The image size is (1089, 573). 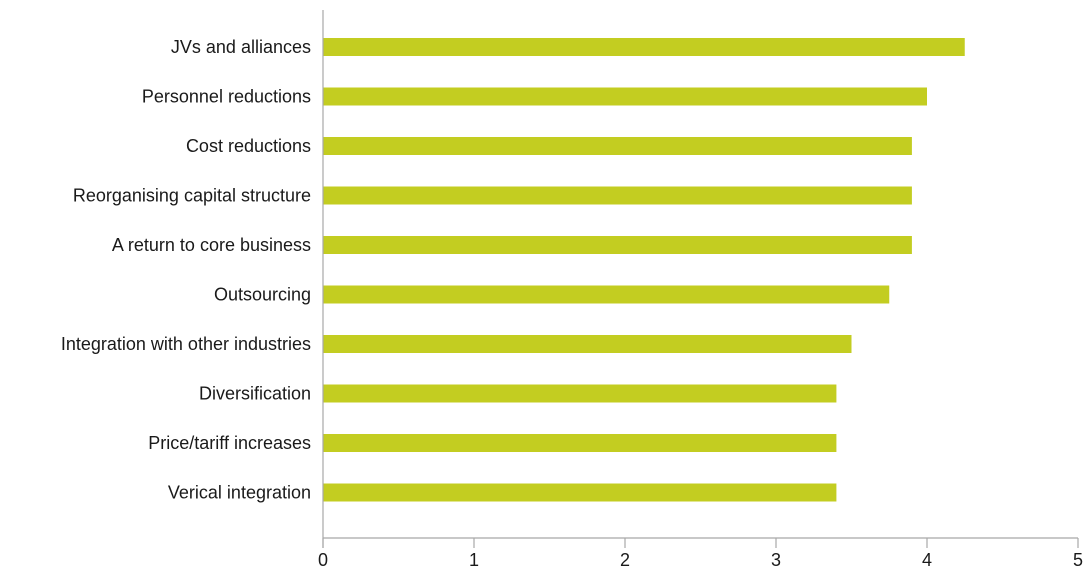 What do you see at coordinates (262, 295) in the screenshot?
I see `category-label: Outsourcing` at bounding box center [262, 295].